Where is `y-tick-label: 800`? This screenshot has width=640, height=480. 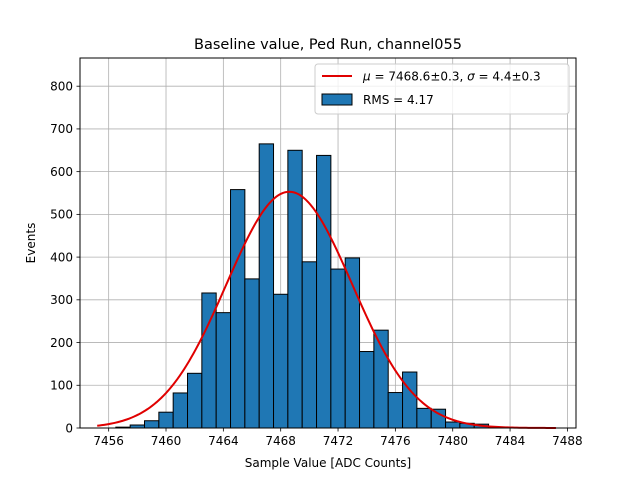
y-tick-label: 800 is located at coordinates (61, 86).